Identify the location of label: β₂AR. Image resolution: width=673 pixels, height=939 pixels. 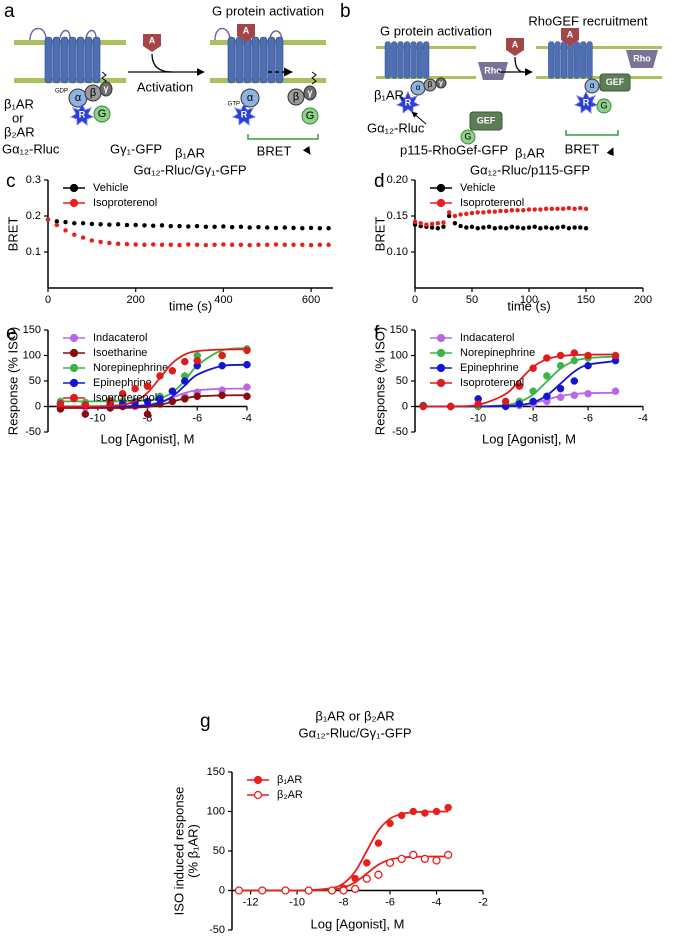
(19, 131).